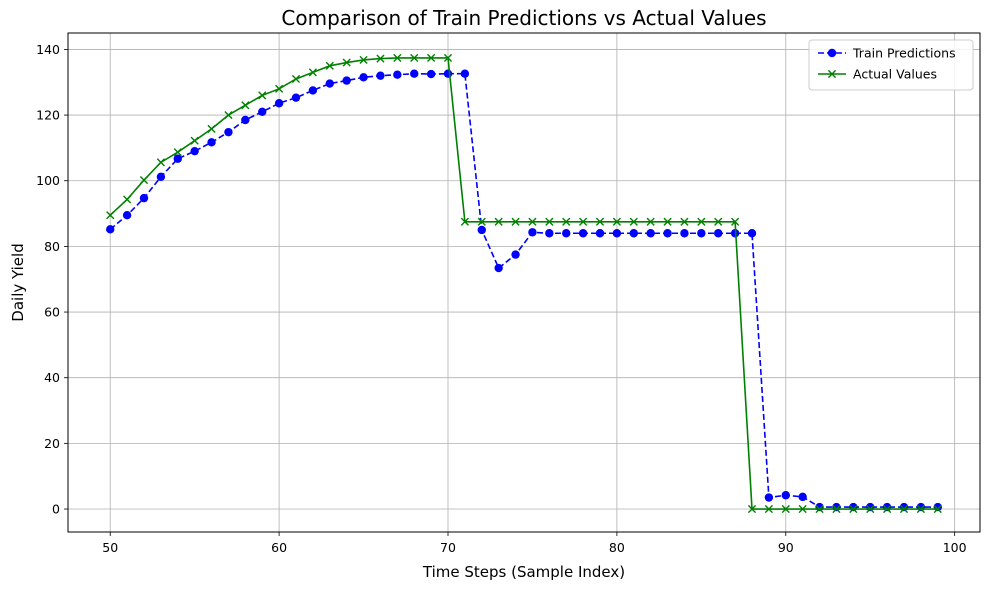 The image size is (990, 590). Describe the element at coordinates (617, 547) in the screenshot. I see `x-tick-label: 80` at that location.